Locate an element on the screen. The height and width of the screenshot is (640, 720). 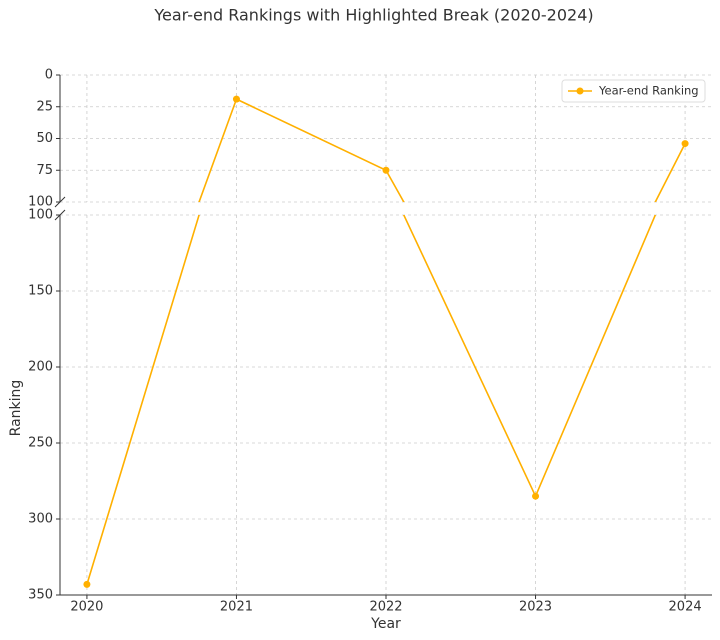
x-tick-label: 2023 is located at coordinates (535, 607).